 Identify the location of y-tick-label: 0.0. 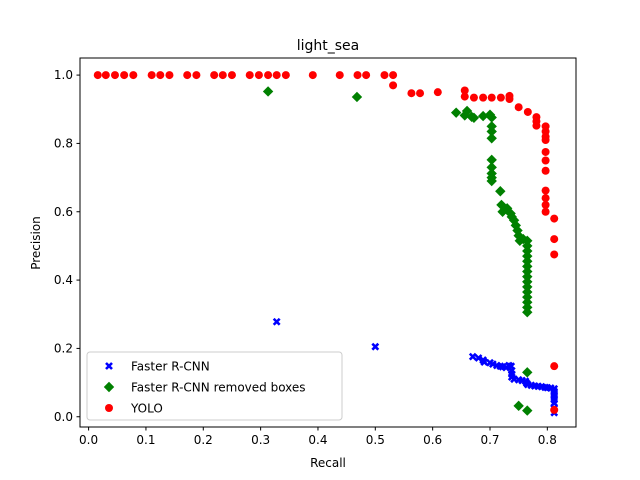
(63, 417).